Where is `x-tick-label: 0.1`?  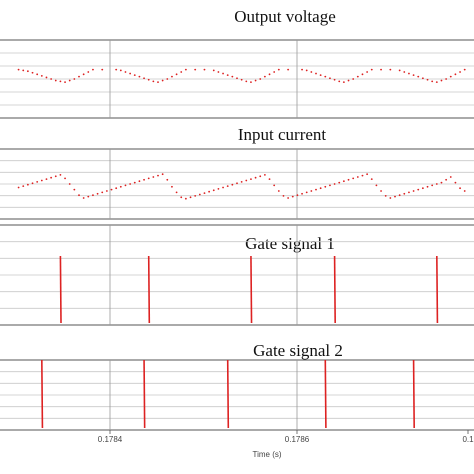 x-tick-label: 0.1 is located at coordinates (468, 439).